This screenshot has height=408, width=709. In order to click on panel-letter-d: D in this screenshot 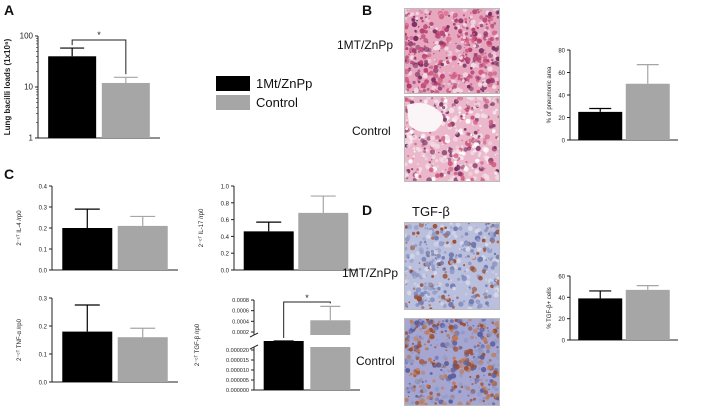, I will do `click(367, 210)`.